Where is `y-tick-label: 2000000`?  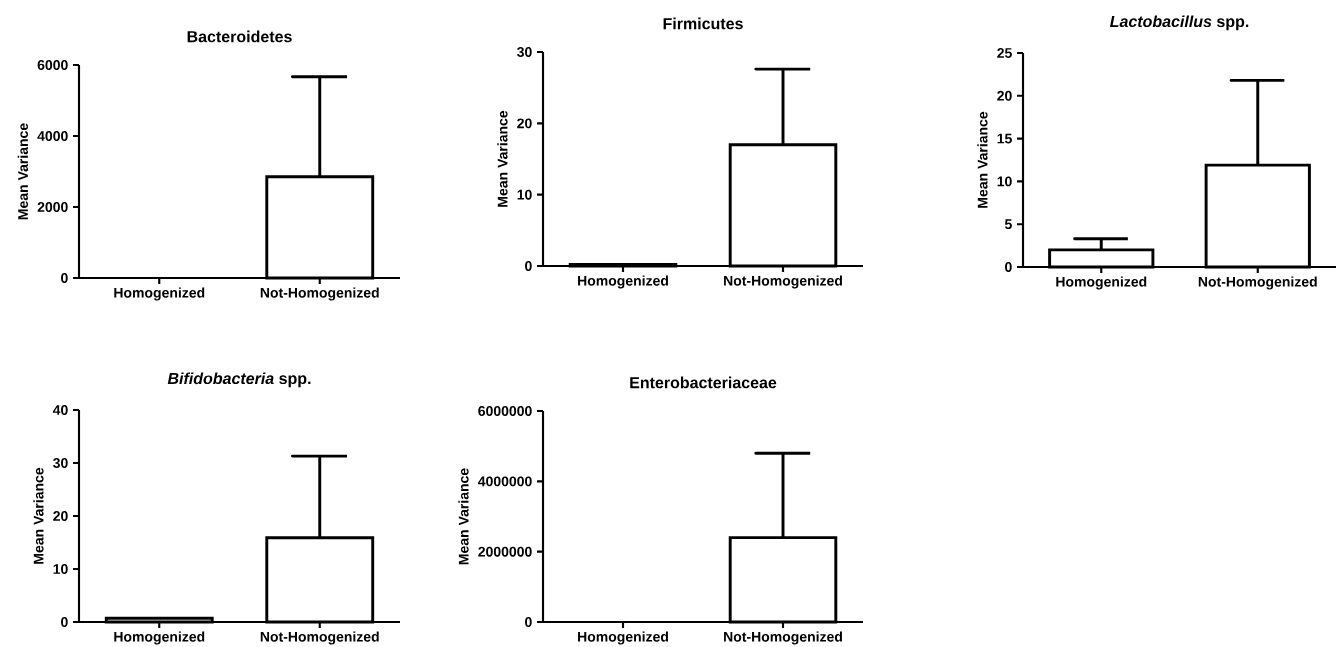 y-tick-label: 2000000 is located at coordinates (505, 551).